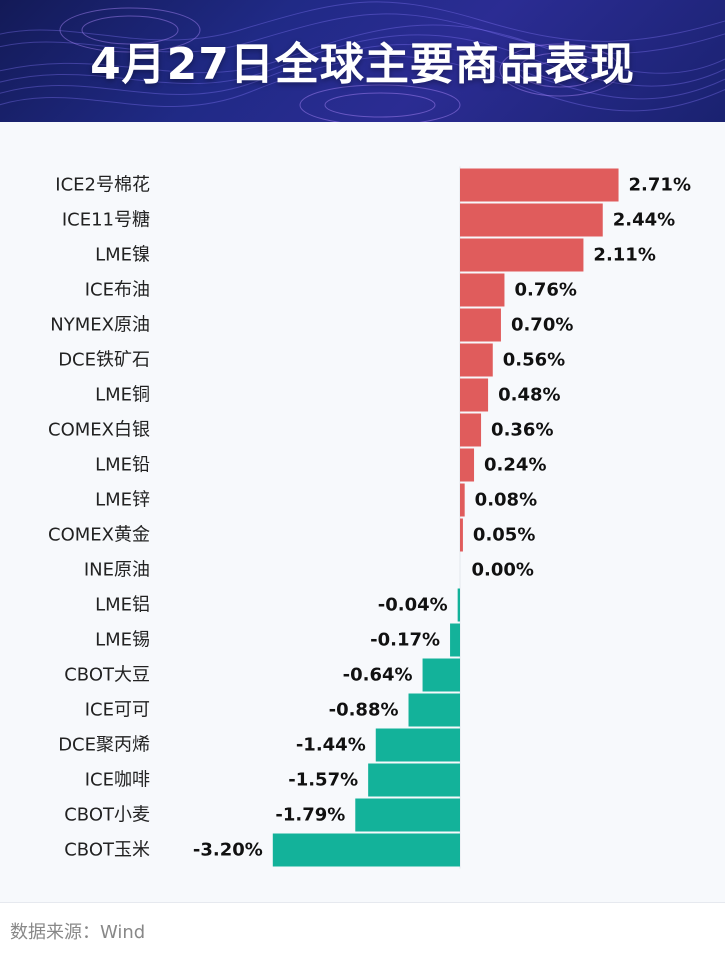 This screenshot has height=954, width=725. What do you see at coordinates (122, 640) in the screenshot?
I see `category-label: LME锡` at bounding box center [122, 640].